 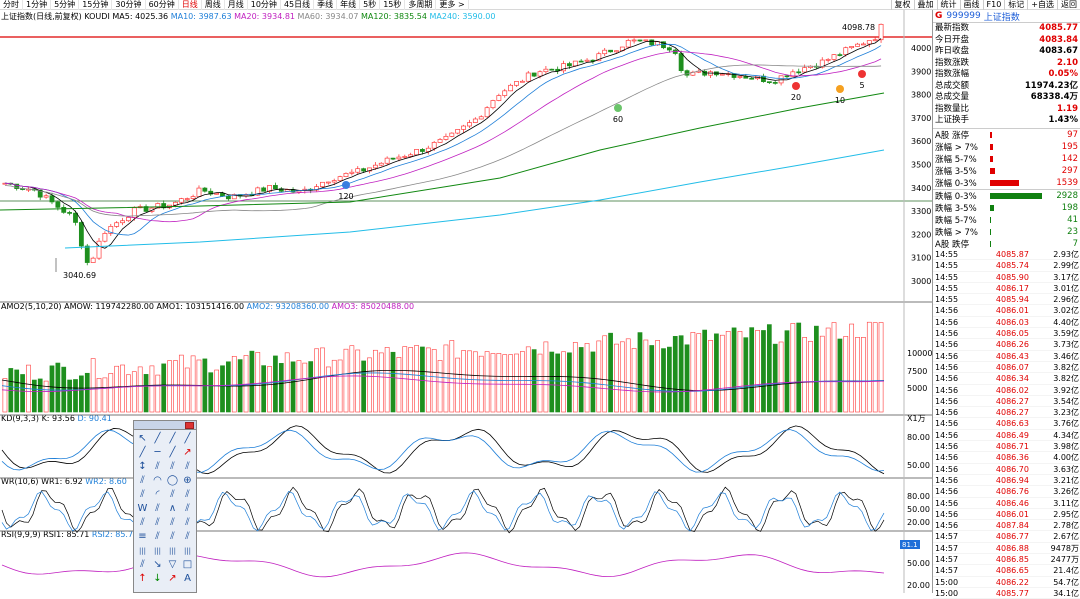 I want to click on close-icon, so click(x=189, y=425).